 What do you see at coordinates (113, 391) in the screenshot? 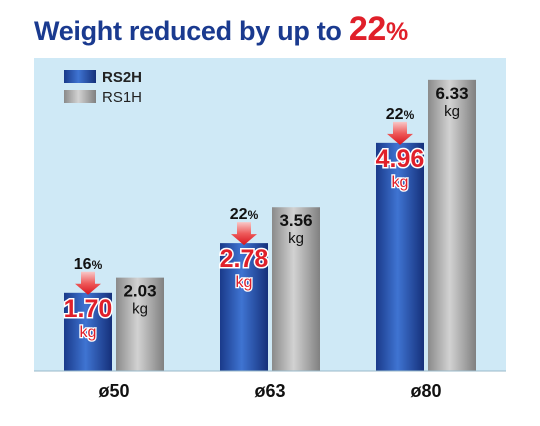
I see `category-label-0: ø50` at bounding box center [113, 391].